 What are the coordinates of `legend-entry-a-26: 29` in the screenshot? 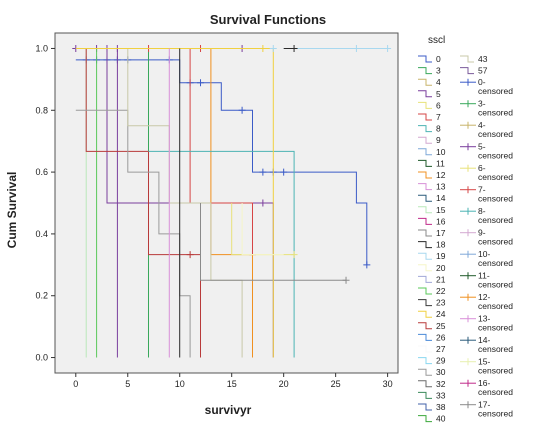 It's located at (432, 361).